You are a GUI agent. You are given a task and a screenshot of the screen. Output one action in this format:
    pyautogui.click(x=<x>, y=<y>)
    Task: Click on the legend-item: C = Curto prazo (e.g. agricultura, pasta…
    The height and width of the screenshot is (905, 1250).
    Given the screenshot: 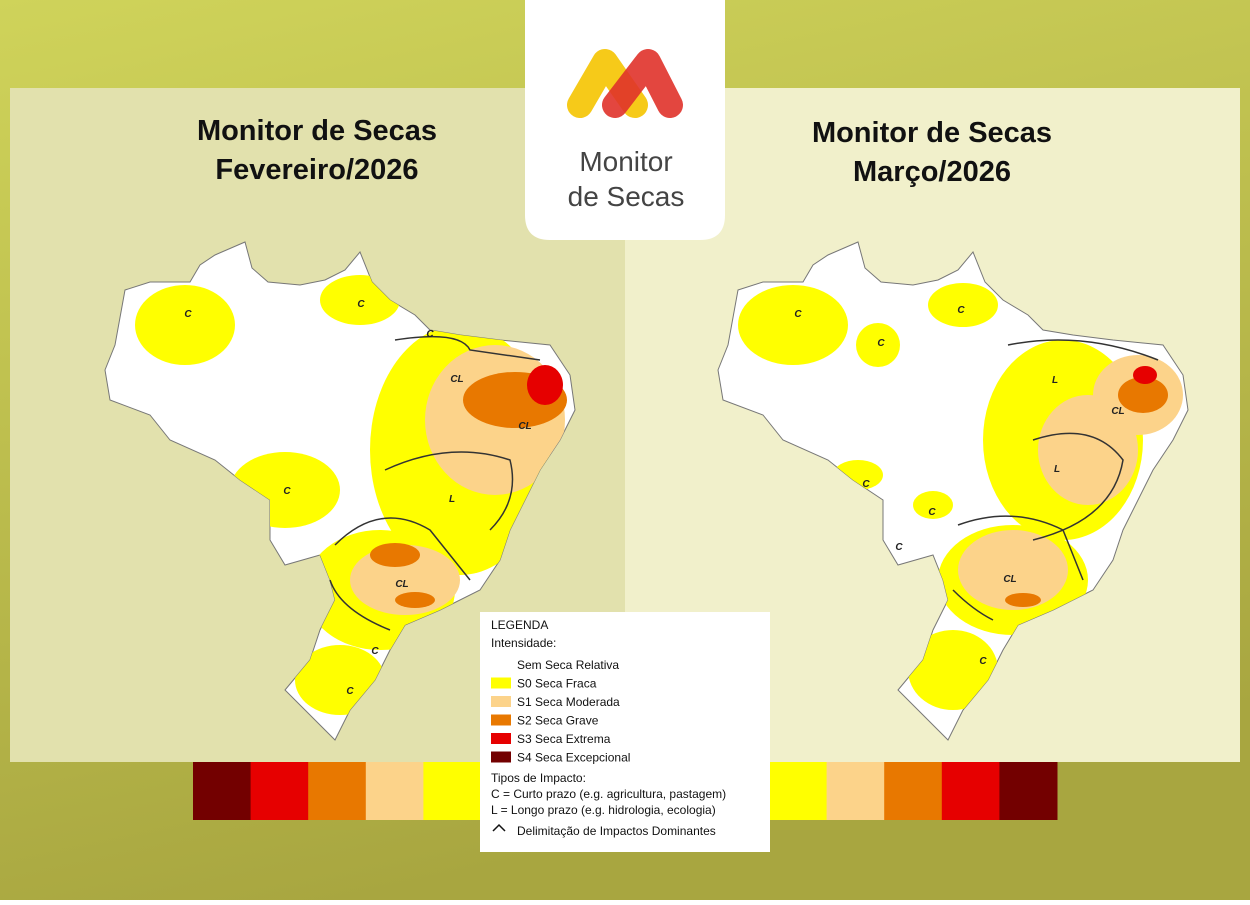 What is the action you would take?
    pyautogui.click(x=608, y=794)
    